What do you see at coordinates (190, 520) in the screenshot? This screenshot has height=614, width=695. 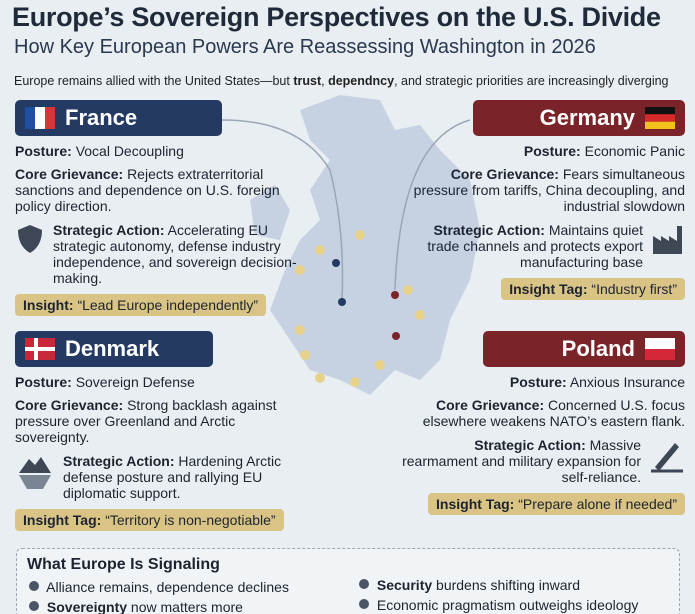 I see `insight-text: “Territory is non-negotiable”` at bounding box center [190, 520].